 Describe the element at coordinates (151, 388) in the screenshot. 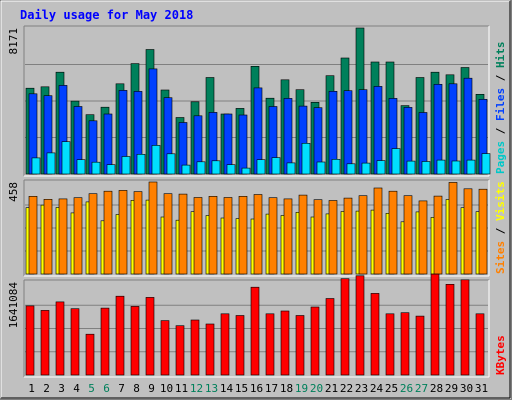

I see `x-tick-label-day-9: 9` at that location.